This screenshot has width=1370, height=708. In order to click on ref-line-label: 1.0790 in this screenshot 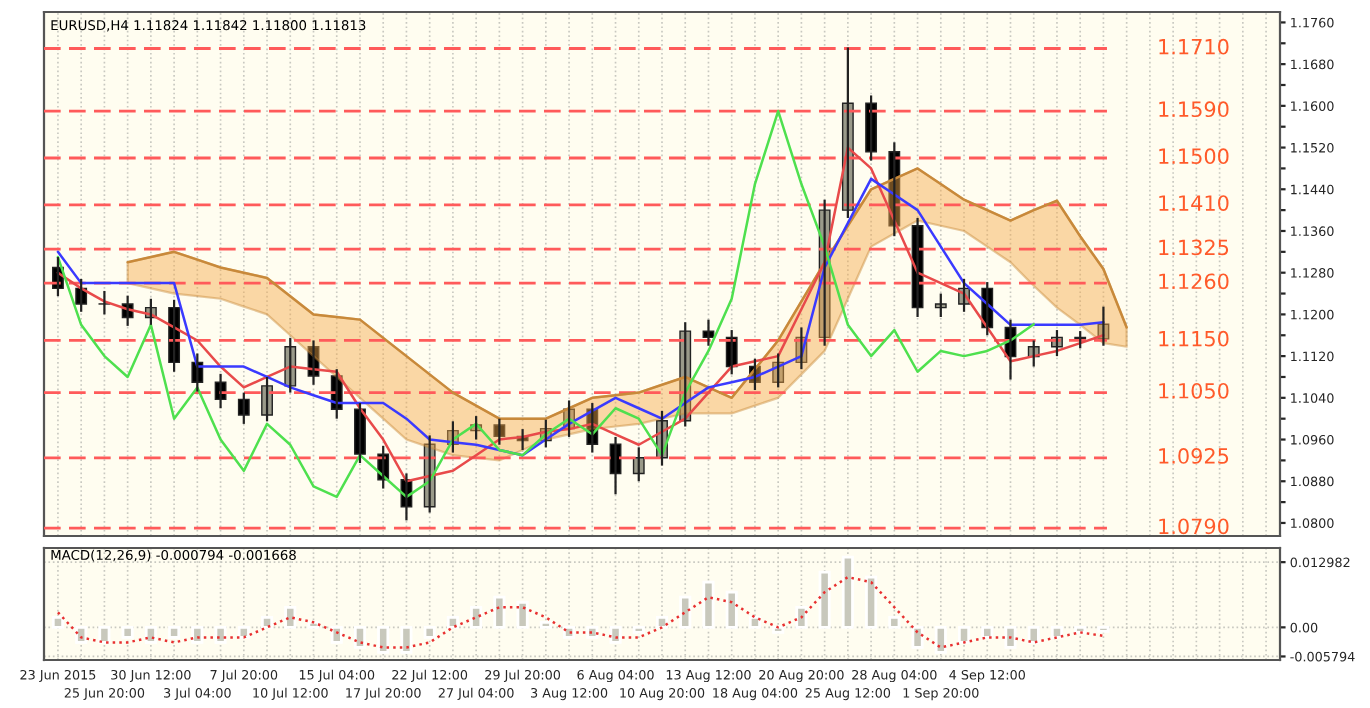, I will do `click(1194, 526)`.